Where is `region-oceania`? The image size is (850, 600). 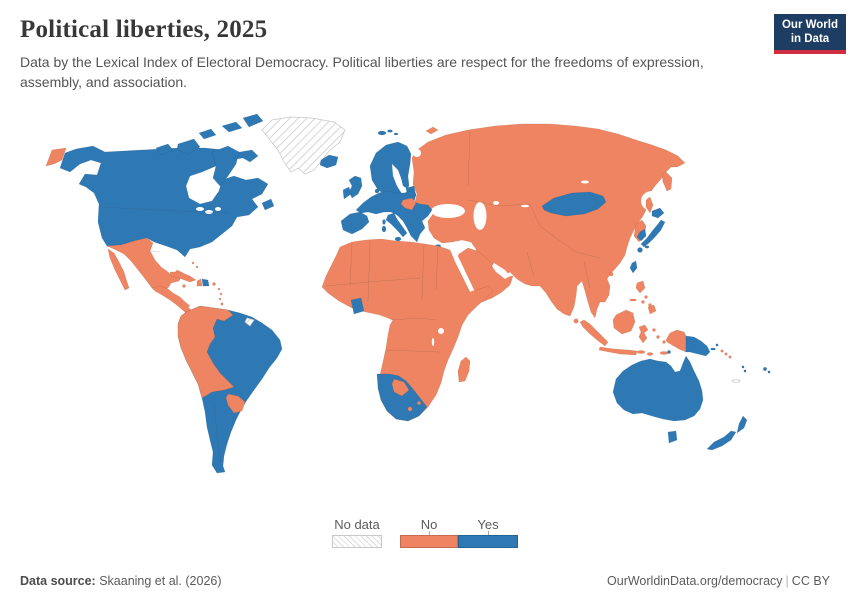 region-oceania is located at coordinates (691, 393).